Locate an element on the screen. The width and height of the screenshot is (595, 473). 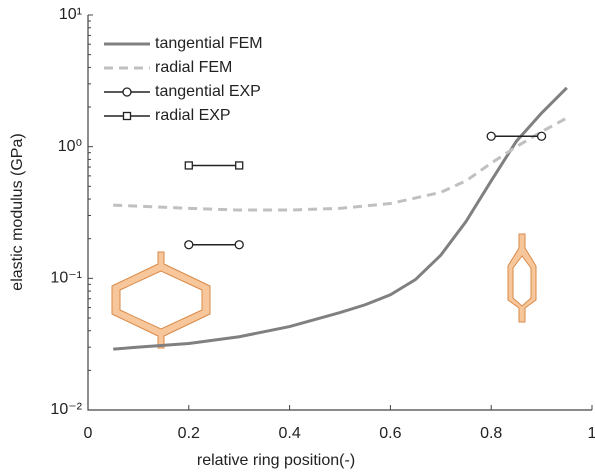
x-axis-label: relative ring position(-) is located at coordinates (276, 460).